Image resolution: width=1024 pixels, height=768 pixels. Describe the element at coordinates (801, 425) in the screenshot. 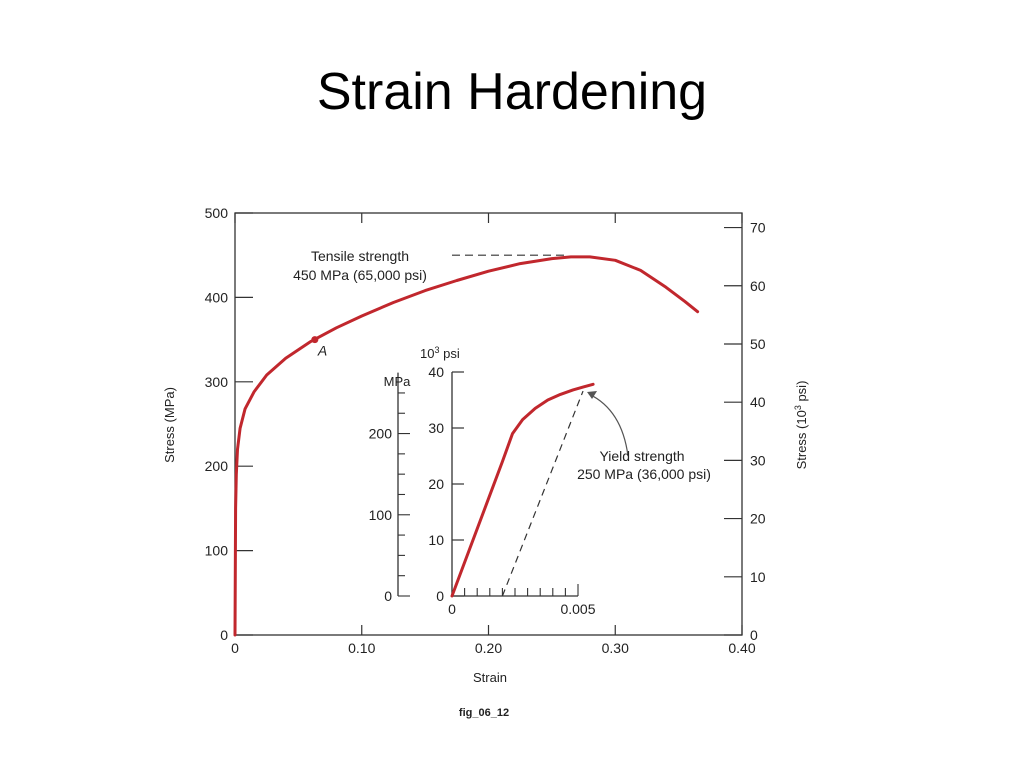

I see `y2-axis-label: Stress (103 psi)` at that location.